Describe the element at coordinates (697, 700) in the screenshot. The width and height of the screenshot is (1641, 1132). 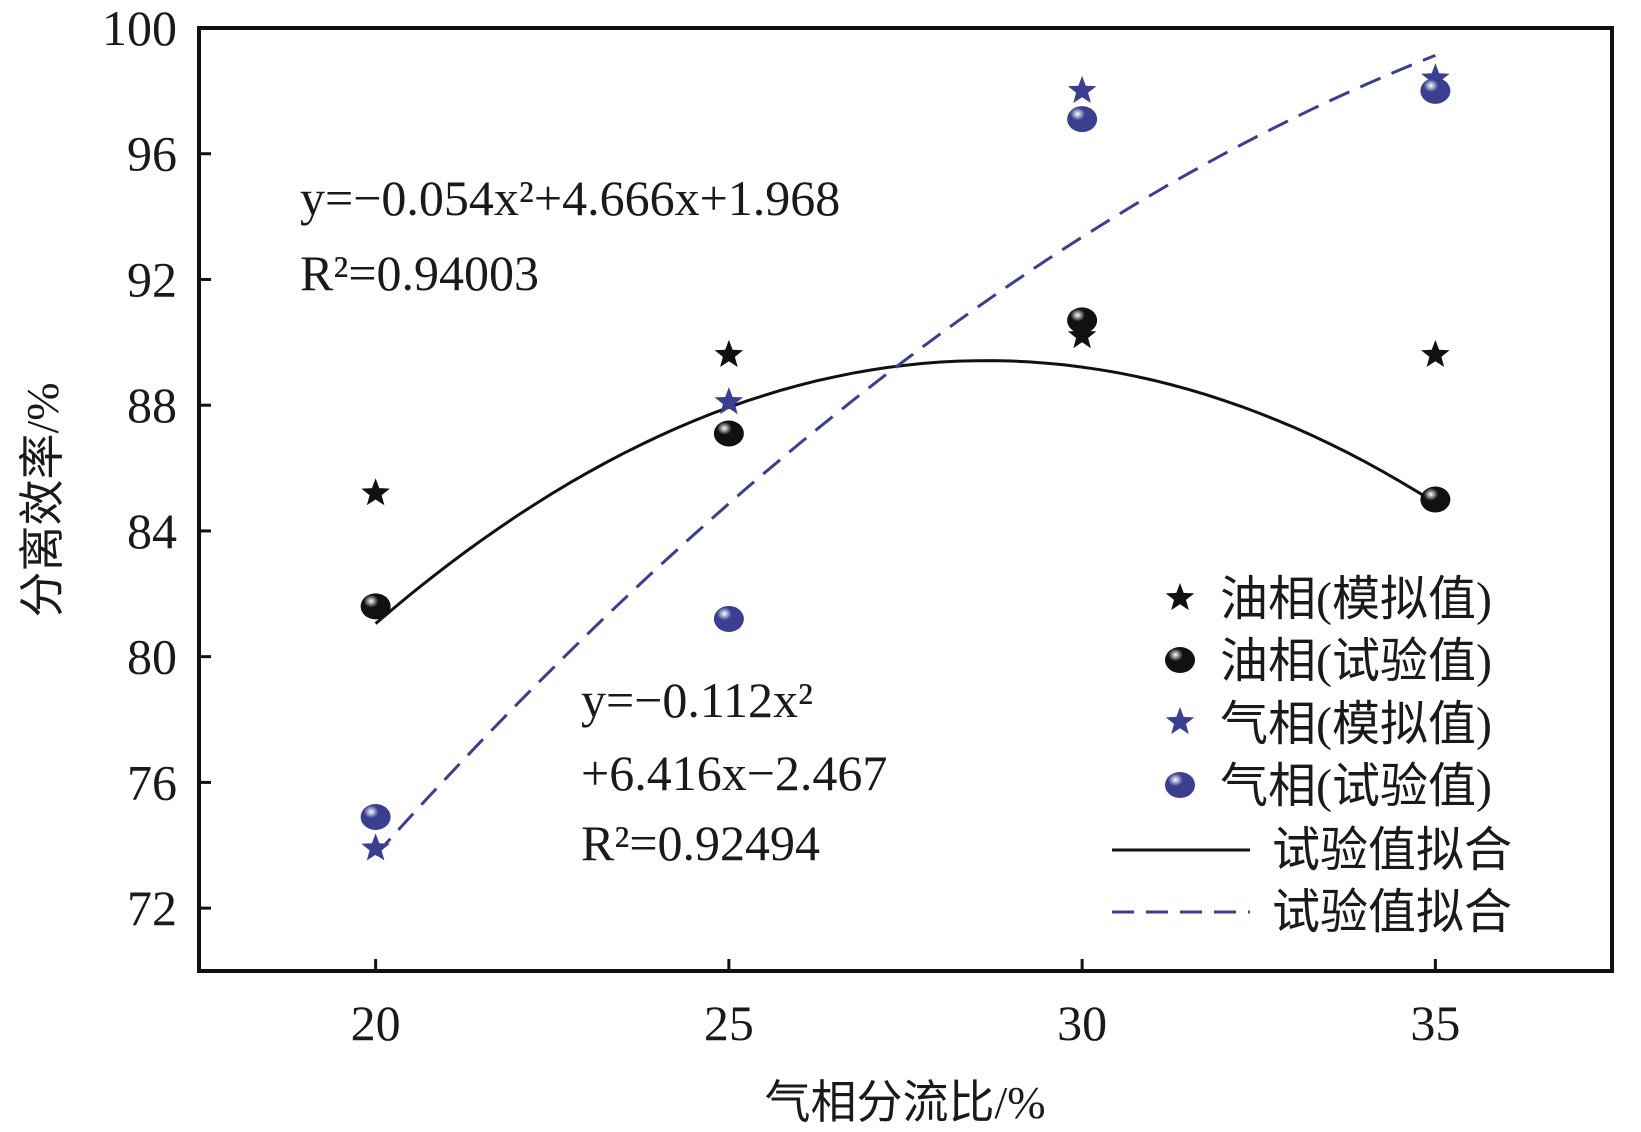
I see `oil-fit-equation-line1: y=−0.112x²` at that location.